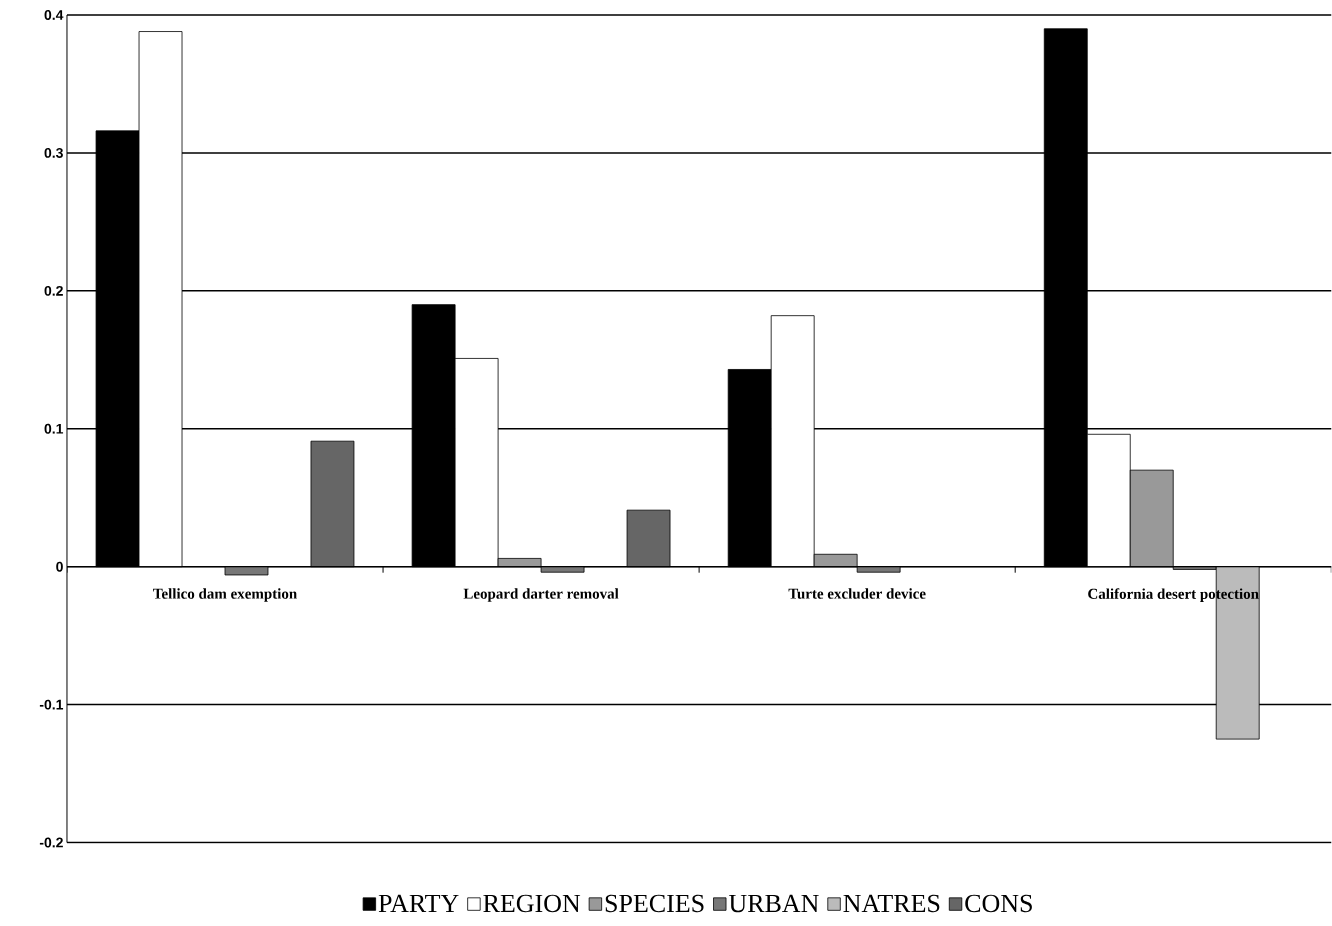  What do you see at coordinates (59, 566) in the screenshot?
I see `y-tick-label: 0` at bounding box center [59, 566].